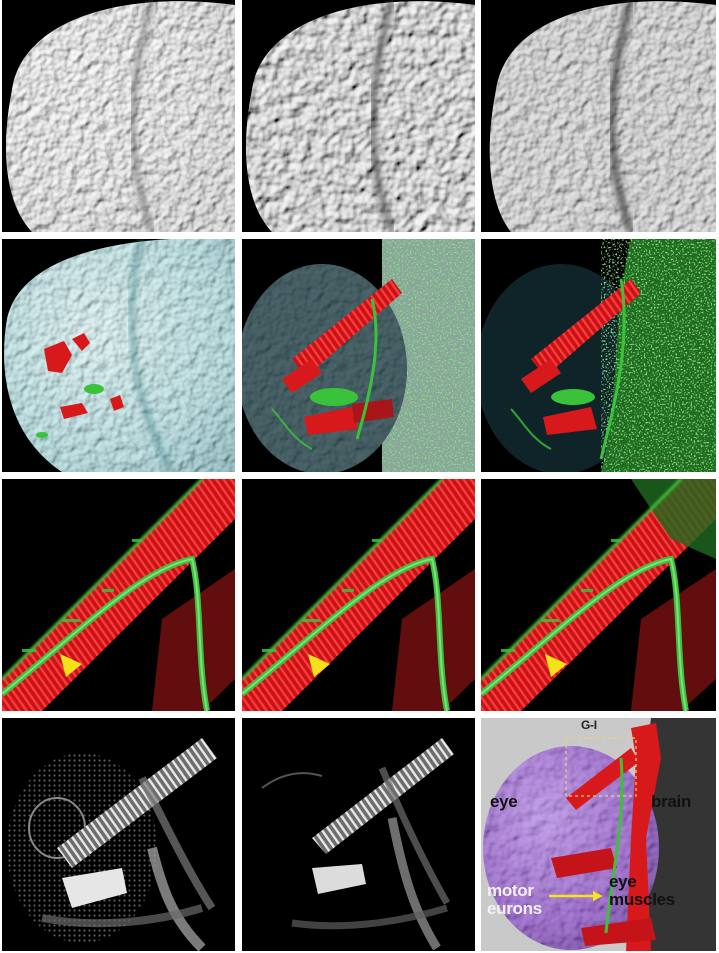 Image resolution: width=719 pixels, height=953 pixels. I want to click on panel-r4c1, so click(118, 834).